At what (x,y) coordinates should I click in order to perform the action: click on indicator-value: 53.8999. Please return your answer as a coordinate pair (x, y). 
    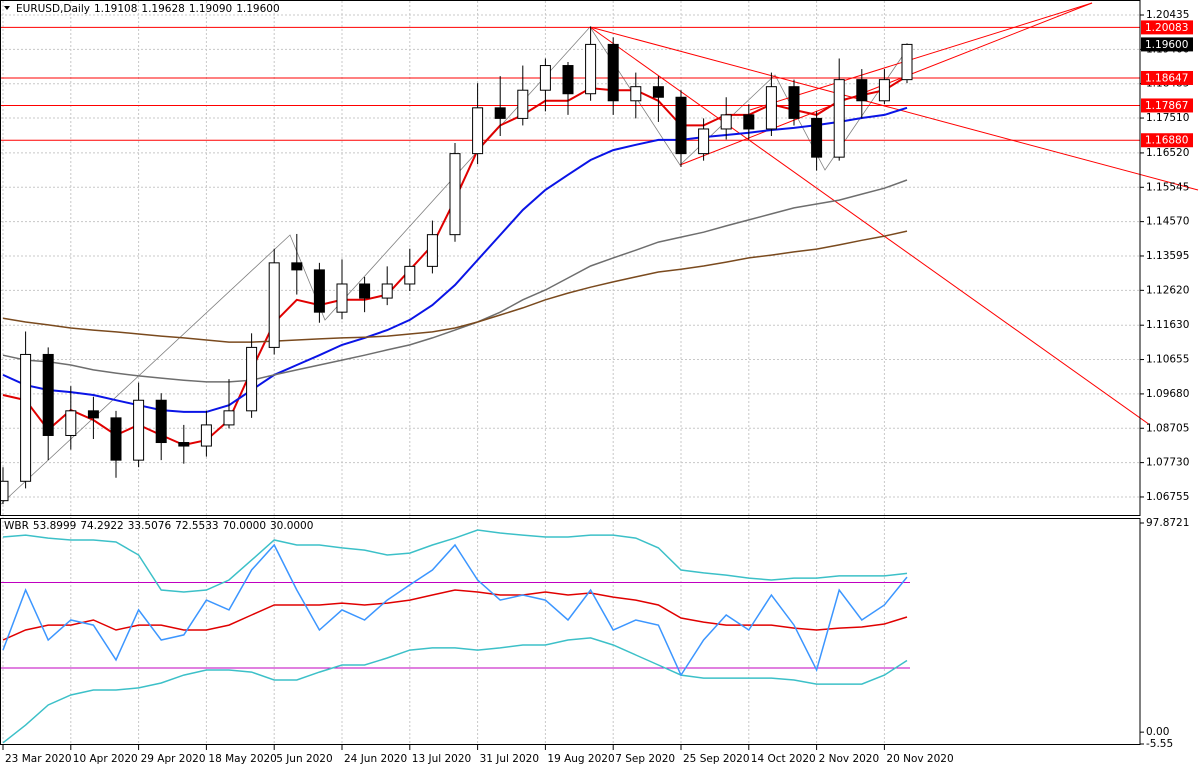
    Looking at the image, I should click on (54, 526).